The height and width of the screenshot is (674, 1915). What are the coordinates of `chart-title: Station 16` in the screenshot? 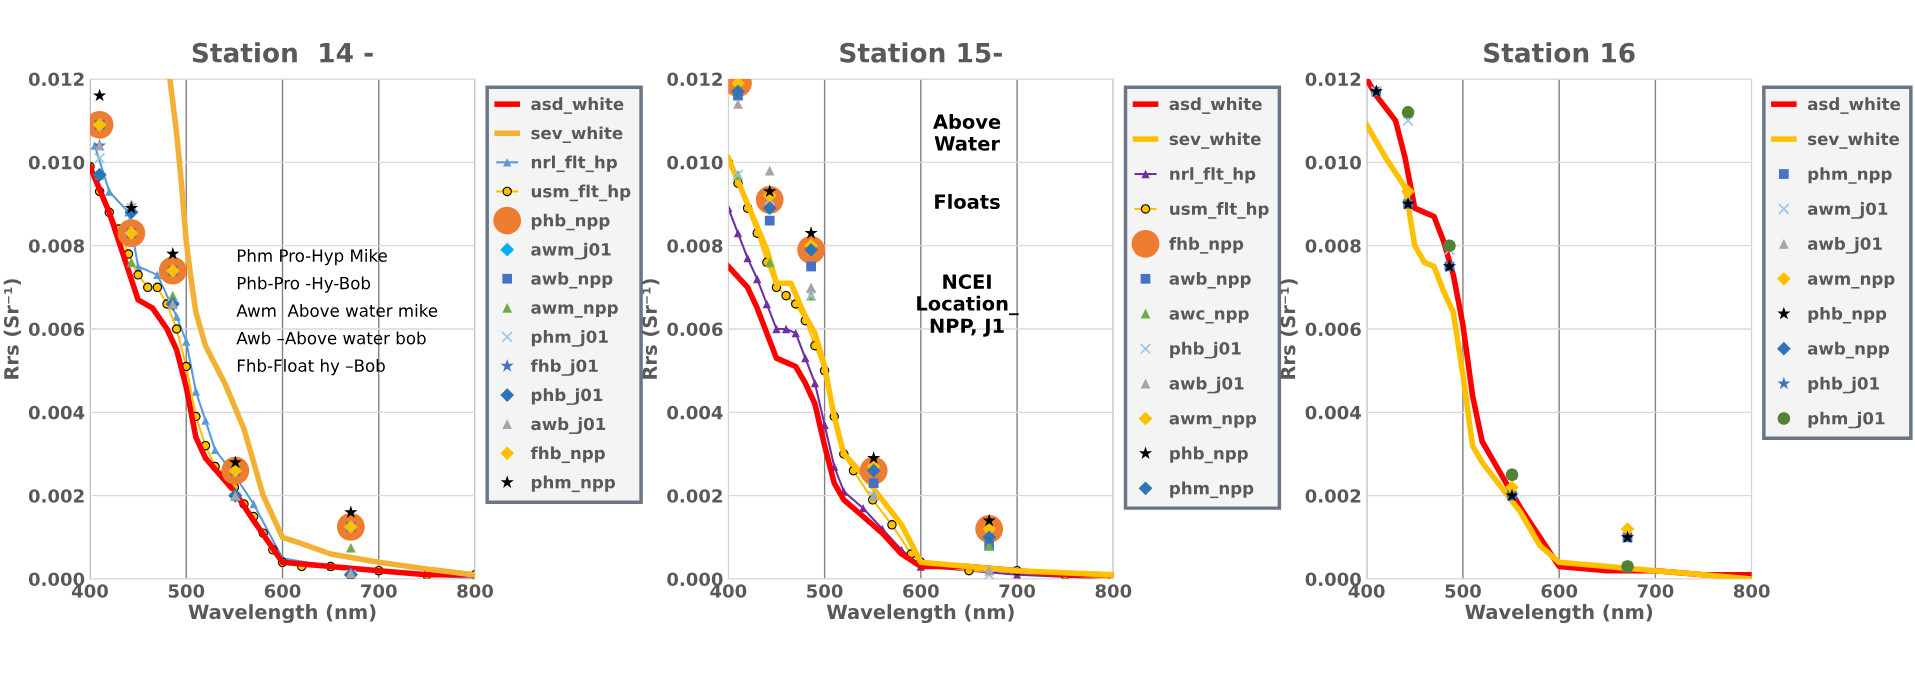 It's located at (1559, 52).